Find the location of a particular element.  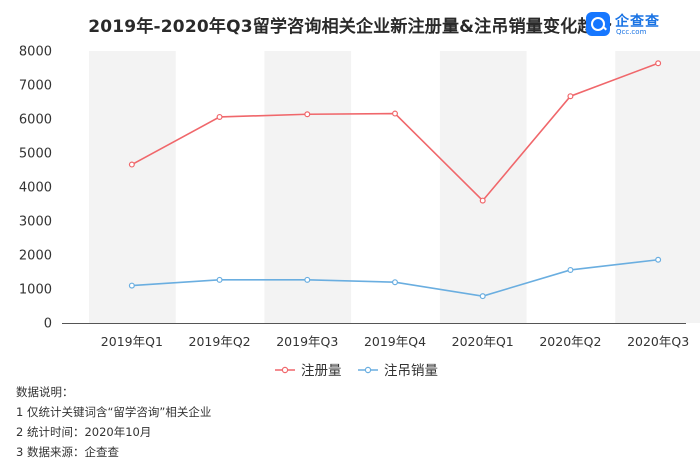

y-tick-label: 7000 is located at coordinates (35, 86).